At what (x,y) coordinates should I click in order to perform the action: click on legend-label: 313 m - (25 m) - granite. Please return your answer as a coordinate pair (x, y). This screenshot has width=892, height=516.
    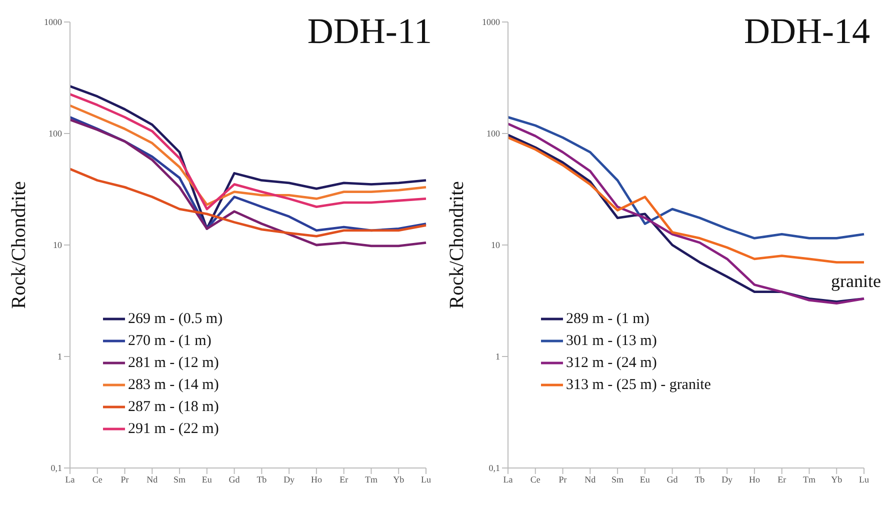
    Looking at the image, I should click on (638, 385).